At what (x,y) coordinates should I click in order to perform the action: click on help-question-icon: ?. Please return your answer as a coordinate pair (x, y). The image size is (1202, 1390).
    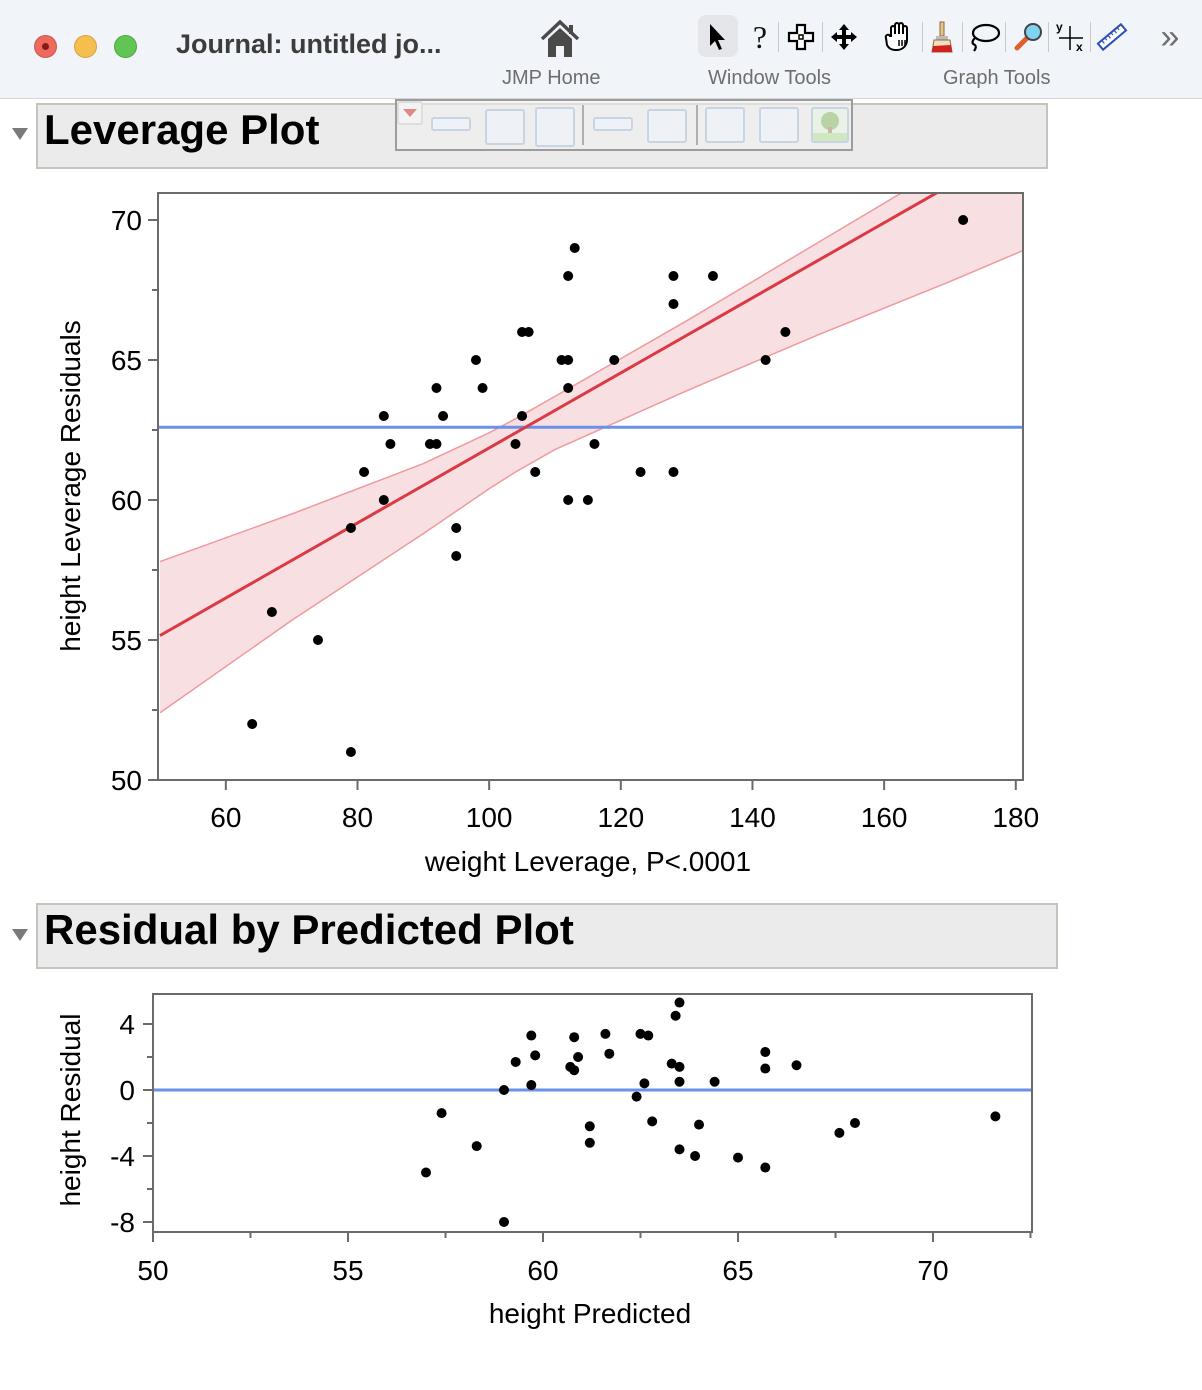
    Looking at the image, I should click on (760, 36).